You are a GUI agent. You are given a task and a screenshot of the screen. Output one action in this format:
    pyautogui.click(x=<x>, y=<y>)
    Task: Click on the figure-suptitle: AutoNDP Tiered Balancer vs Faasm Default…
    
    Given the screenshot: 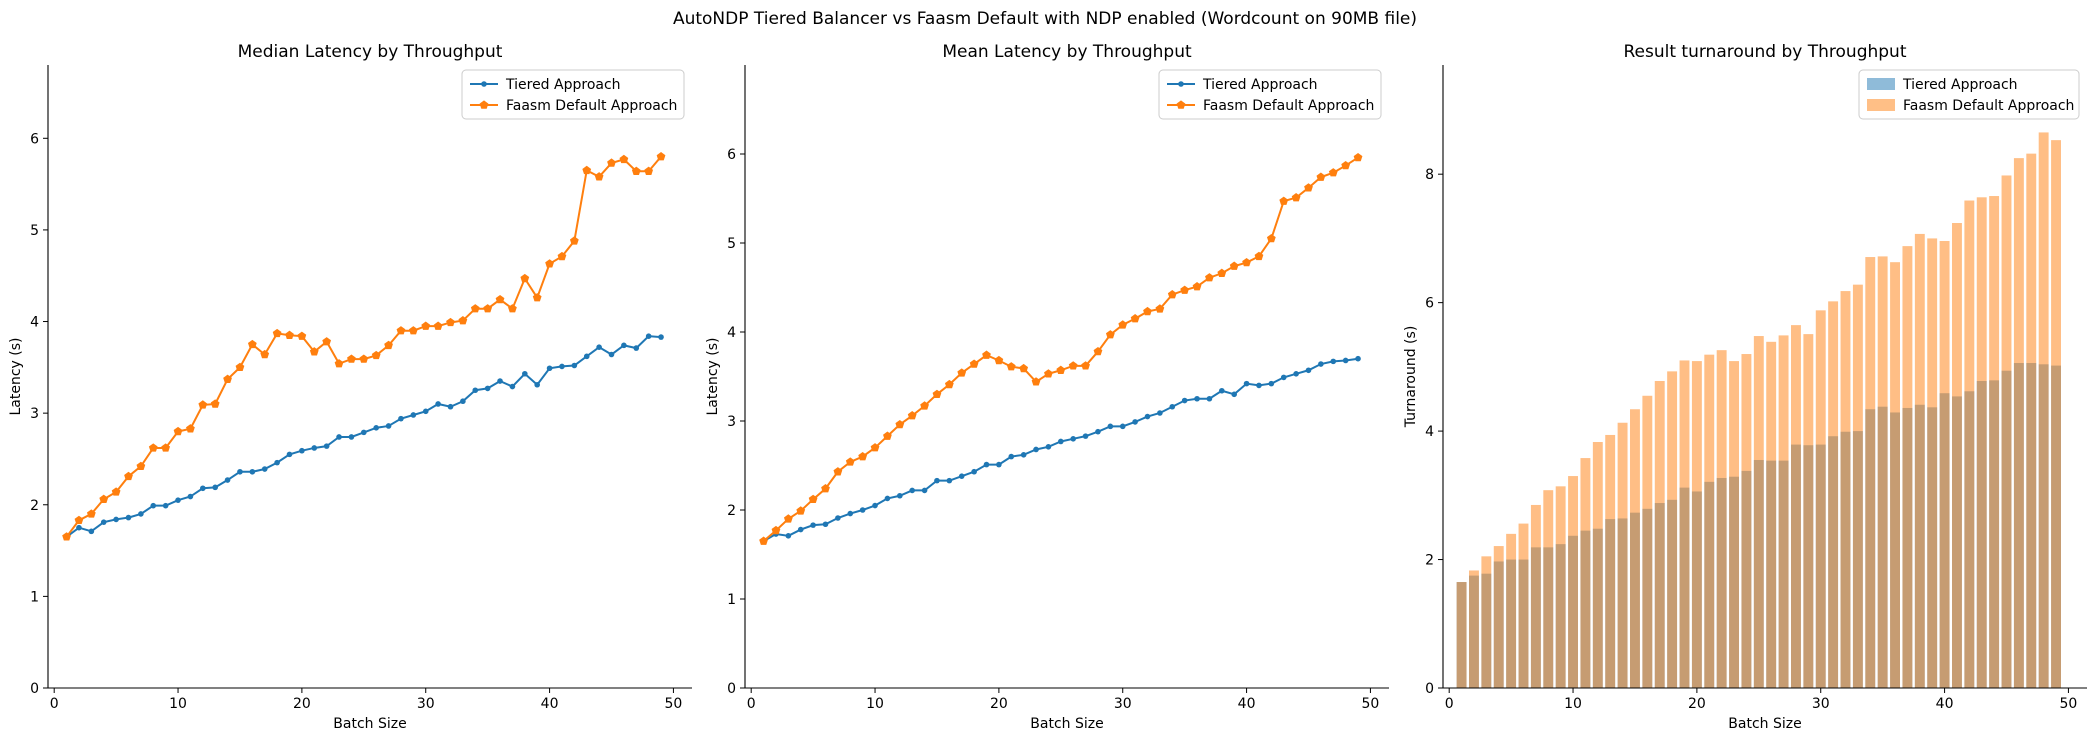 What is the action you would take?
    pyautogui.click(x=1045, y=19)
    